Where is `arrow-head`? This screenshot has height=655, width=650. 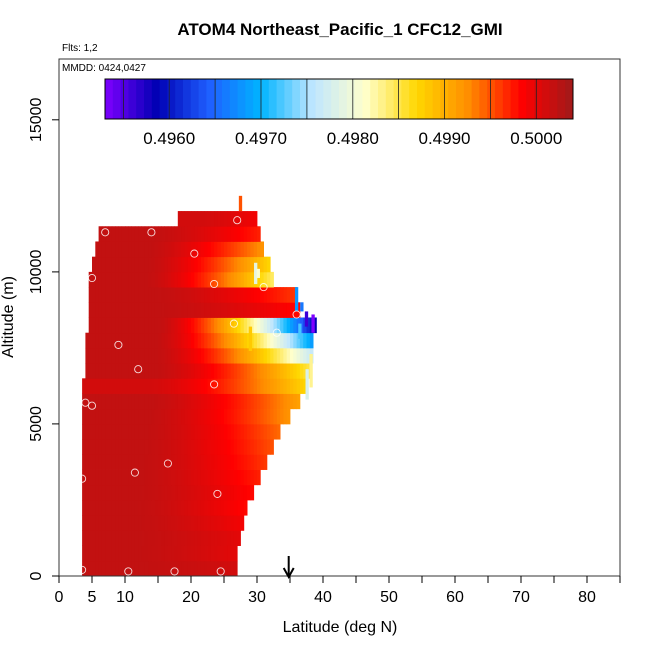
arrow-head is located at coordinates (288, 573).